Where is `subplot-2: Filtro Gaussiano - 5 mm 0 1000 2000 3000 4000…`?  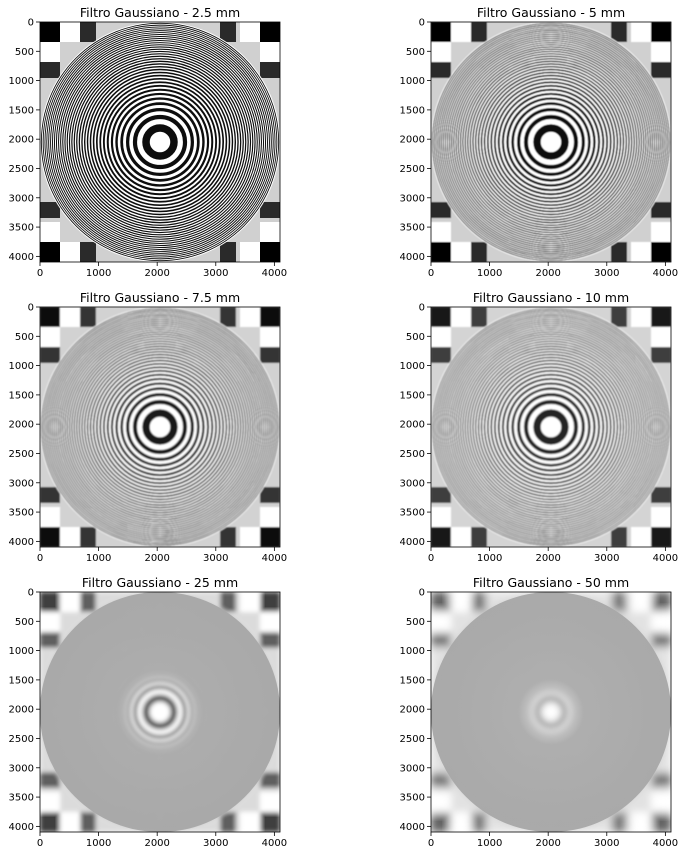
subplot-2: Filtro Gaussiano - 5 mm 0 1000 2000 3000 4000… is located at coordinates (539, 142).